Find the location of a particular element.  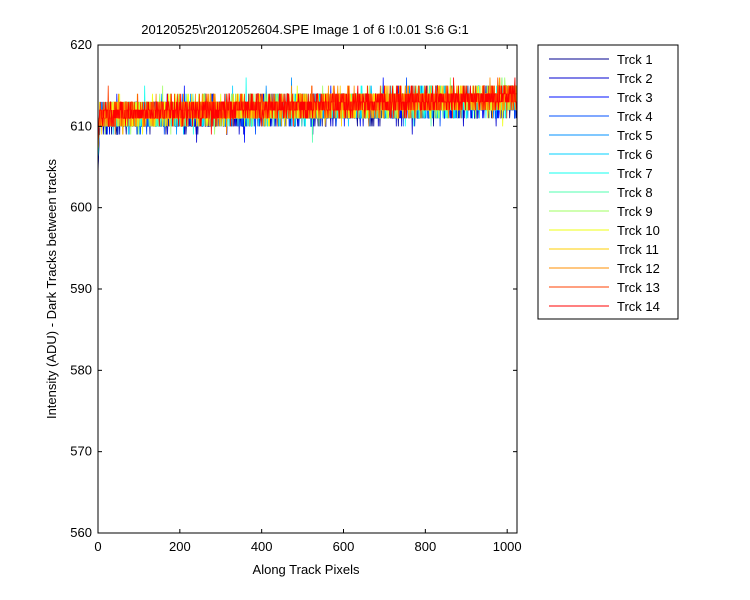

x-axis-label: Along Track Pixels is located at coordinates (306, 569).